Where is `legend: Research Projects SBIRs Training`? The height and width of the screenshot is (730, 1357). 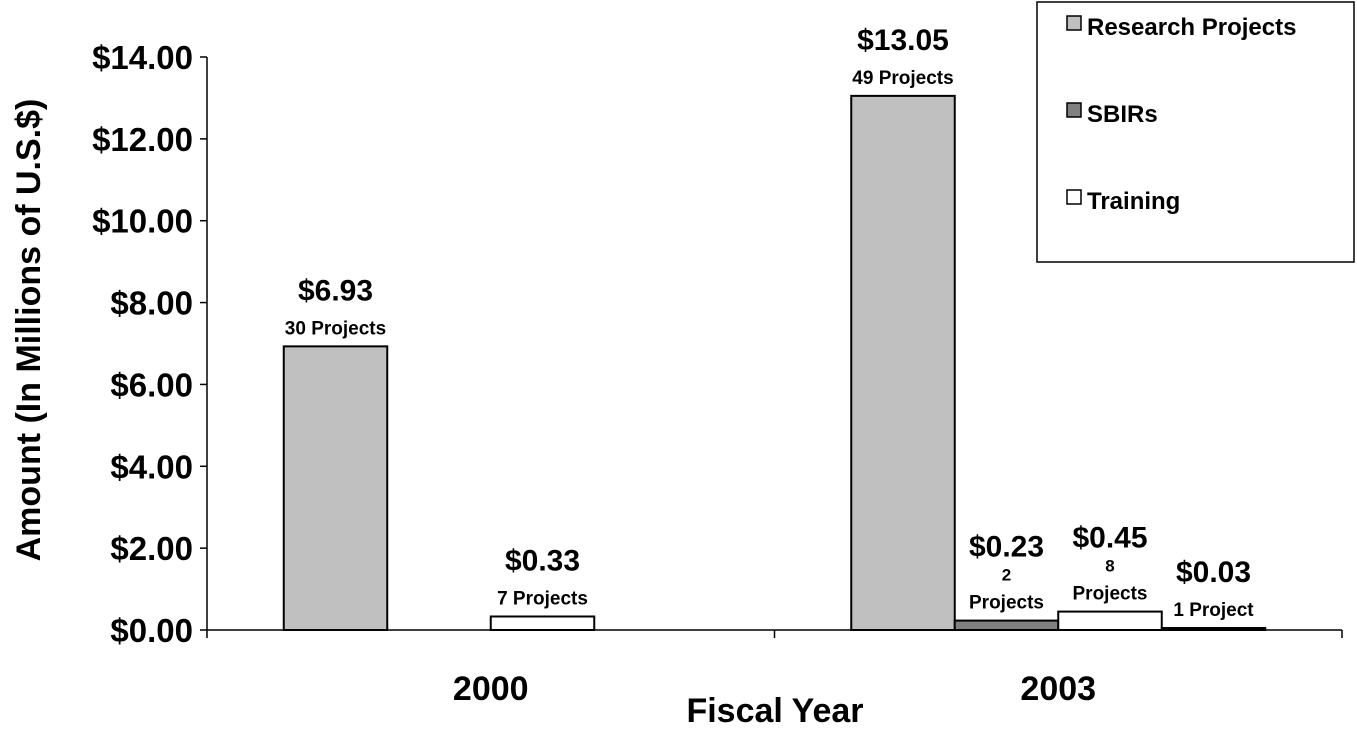
legend: Research Projects SBIRs Training is located at coordinates (1195, 132).